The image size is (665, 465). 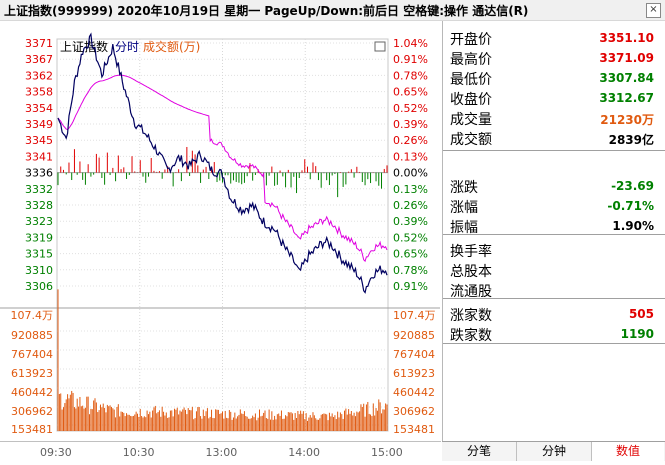 What do you see at coordinates (39, 237) in the screenshot?
I see `price-axis-label: 3319` at bounding box center [39, 237].